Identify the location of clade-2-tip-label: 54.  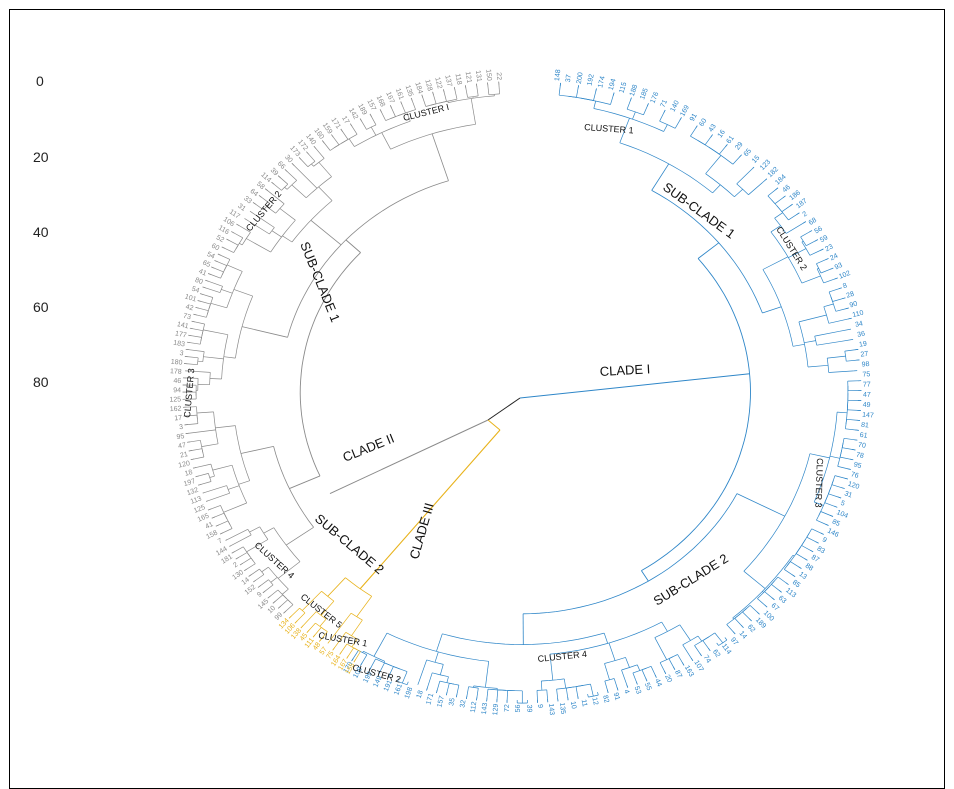
(211, 256).